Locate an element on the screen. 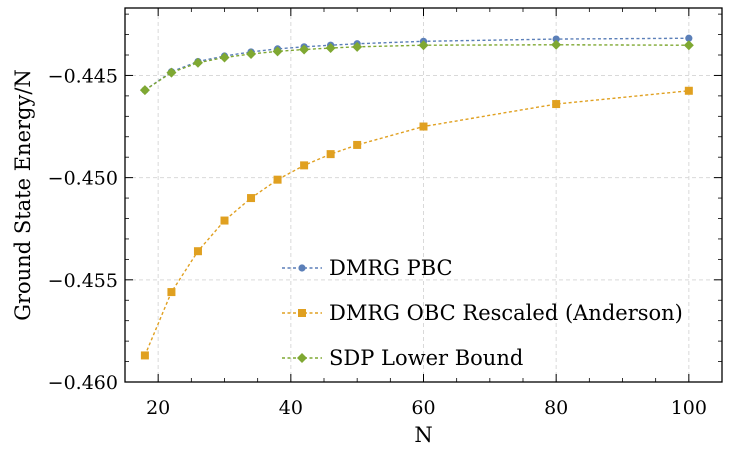  y-tick-label: −0.460 is located at coordinates (83, 383).